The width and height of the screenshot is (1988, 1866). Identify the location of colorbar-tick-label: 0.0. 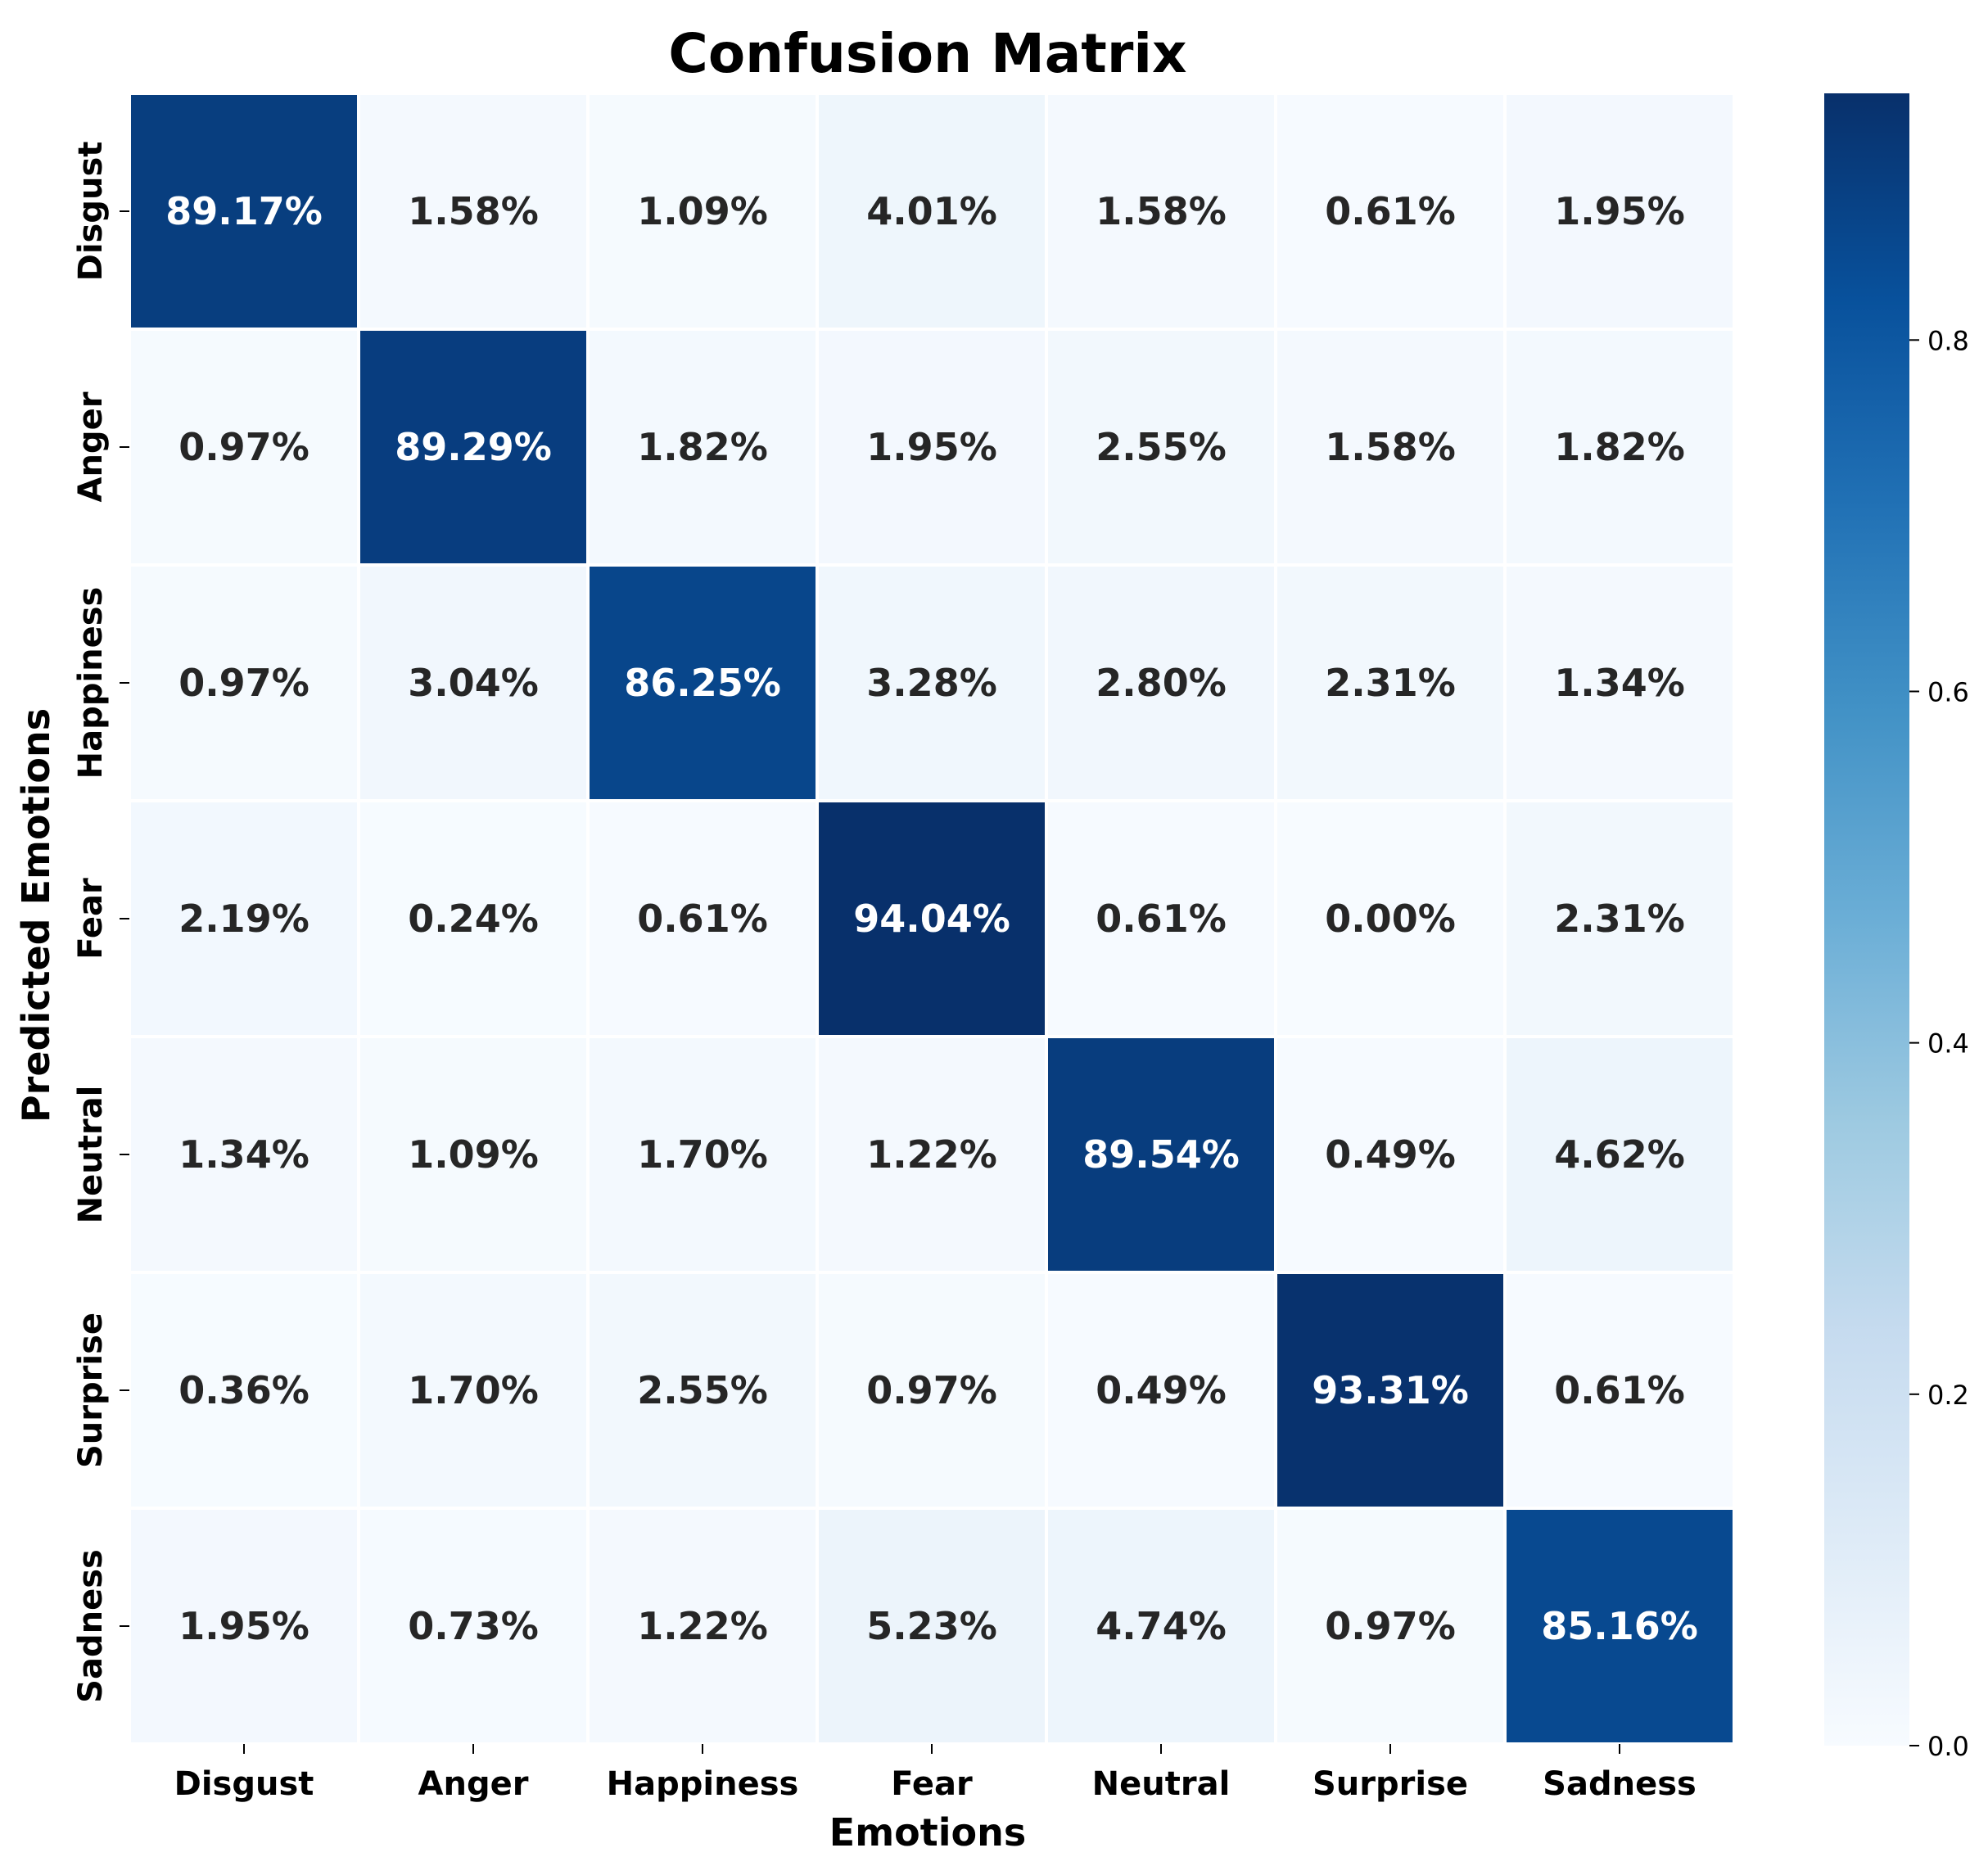
(1948, 1746).